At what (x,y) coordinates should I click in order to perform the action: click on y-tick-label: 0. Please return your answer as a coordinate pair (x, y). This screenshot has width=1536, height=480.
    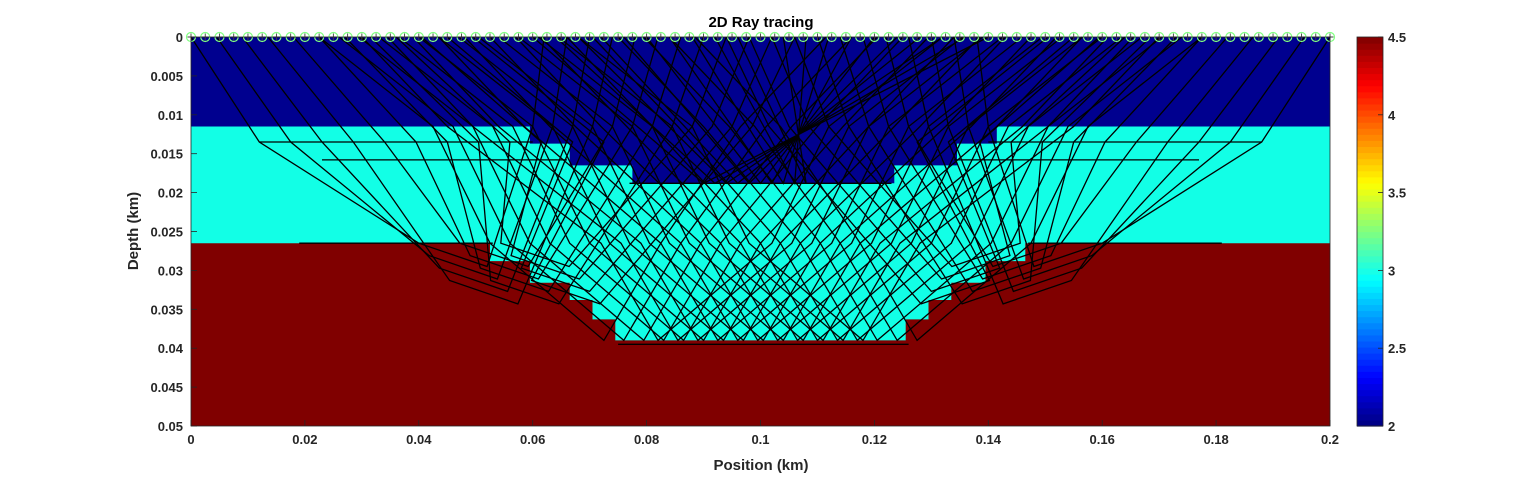
    Looking at the image, I should click on (179, 37).